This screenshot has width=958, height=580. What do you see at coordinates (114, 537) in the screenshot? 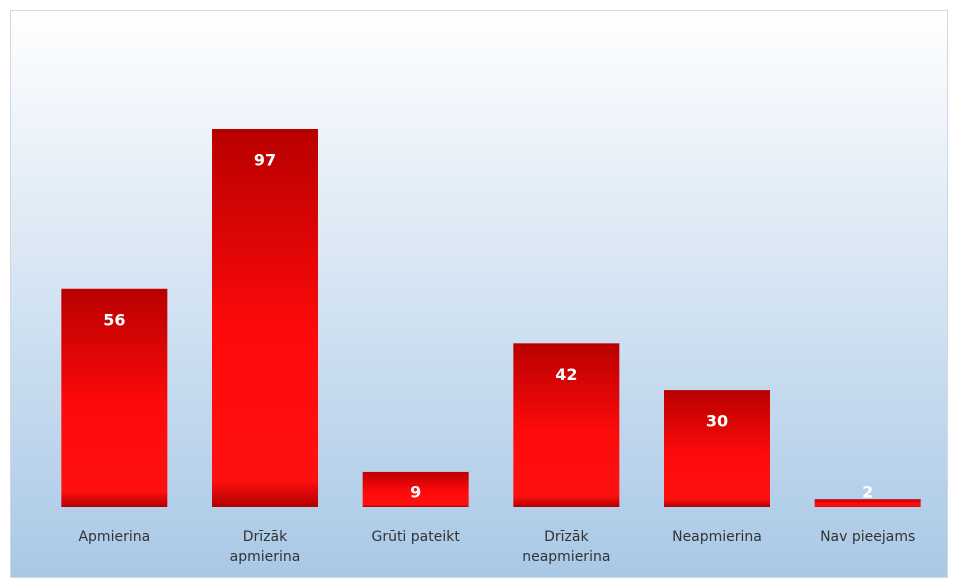
I see `x-tick-label: Apmierina` at bounding box center [114, 537].